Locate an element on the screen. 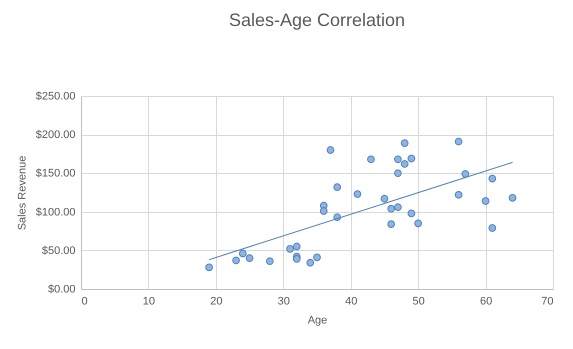 The width and height of the screenshot is (573, 349). x-tick-label: 40 is located at coordinates (351, 302).